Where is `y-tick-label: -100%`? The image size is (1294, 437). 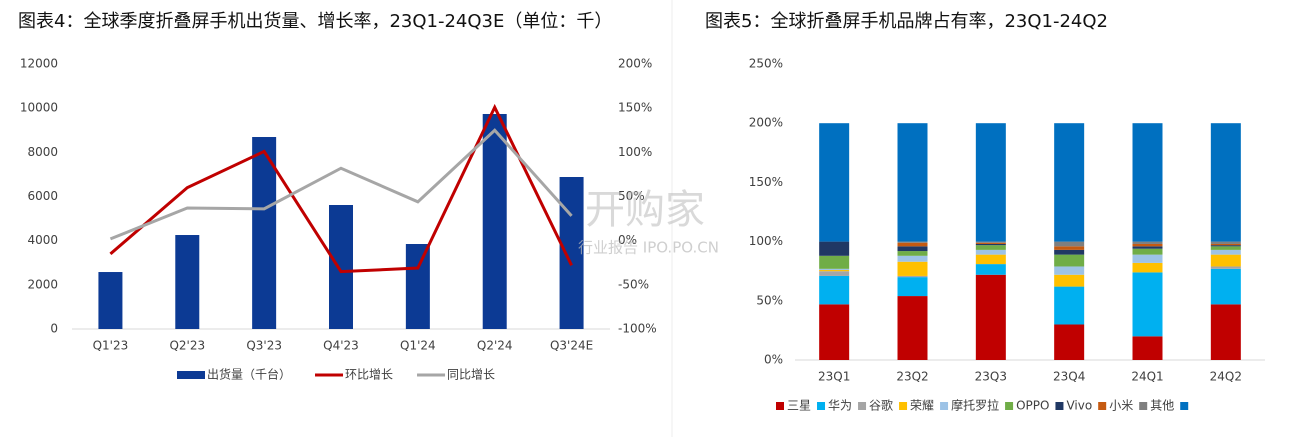 y-tick-label: -100% is located at coordinates (637, 329).